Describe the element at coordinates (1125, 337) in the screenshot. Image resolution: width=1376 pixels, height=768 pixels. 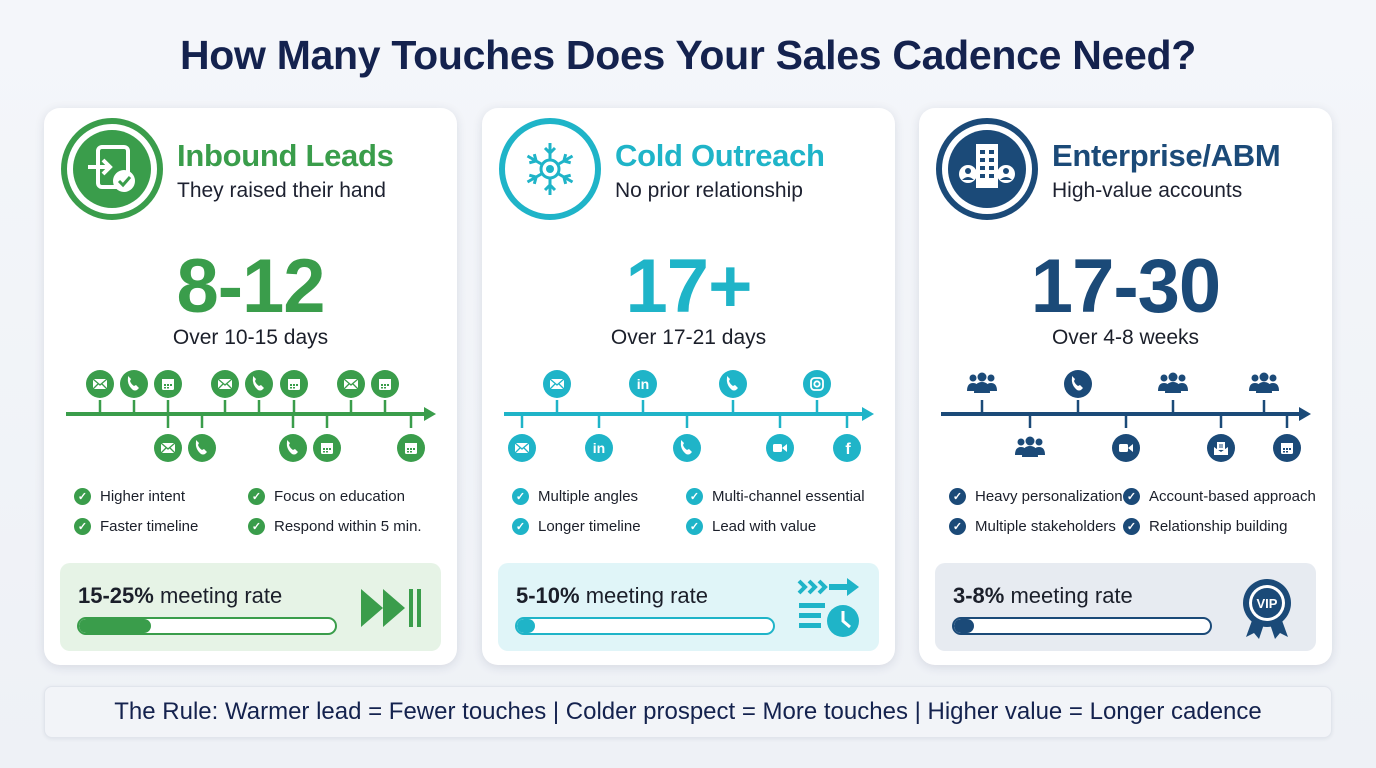
I see `duration: Over 4-8 weeks` at that location.